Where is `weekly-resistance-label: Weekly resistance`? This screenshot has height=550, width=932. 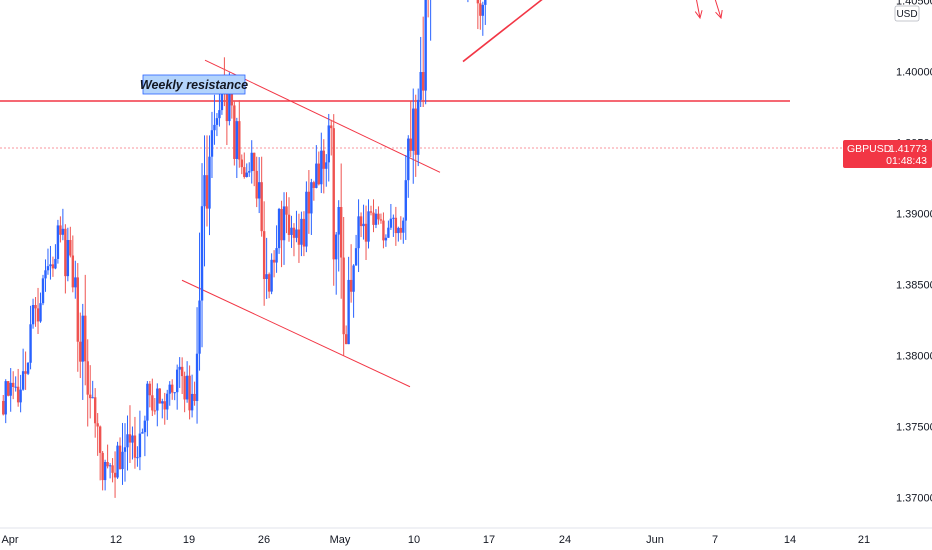
weekly-resistance-label: Weekly resistance is located at coordinates (194, 84).